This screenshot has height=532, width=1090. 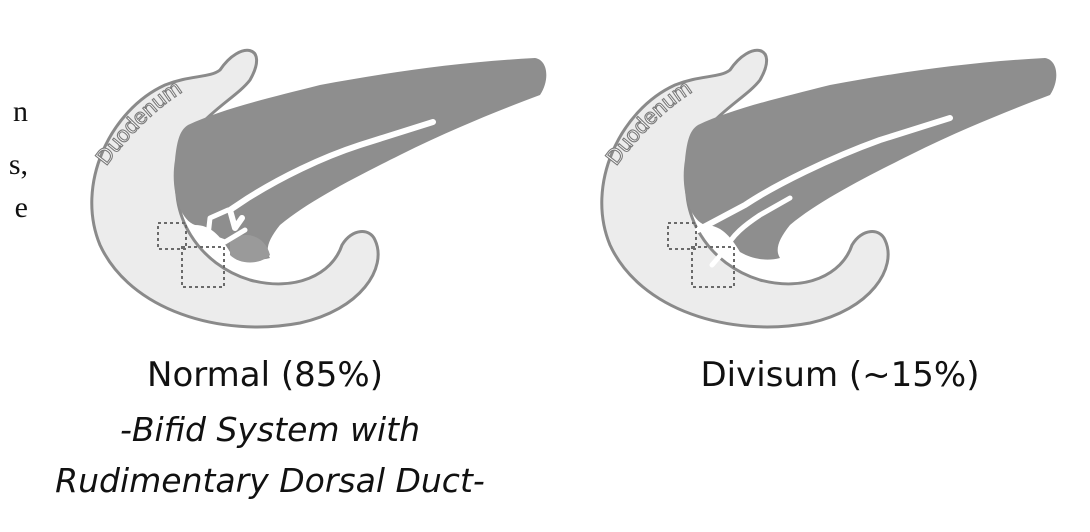 What do you see at coordinates (751, 231) in the screenshot?
I see `ventral-duct` at bounding box center [751, 231].